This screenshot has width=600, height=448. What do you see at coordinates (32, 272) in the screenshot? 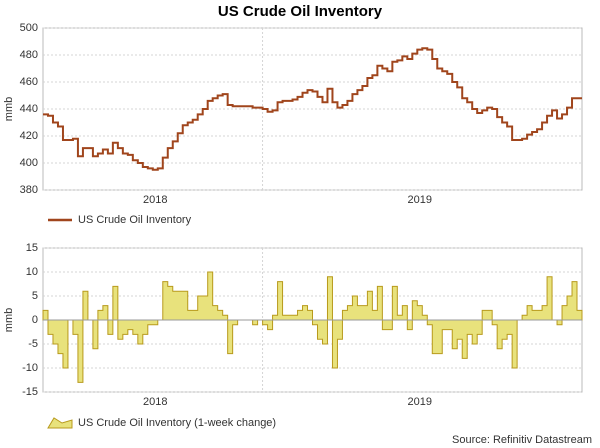
I see `y-tick-label: 10` at bounding box center [32, 272].